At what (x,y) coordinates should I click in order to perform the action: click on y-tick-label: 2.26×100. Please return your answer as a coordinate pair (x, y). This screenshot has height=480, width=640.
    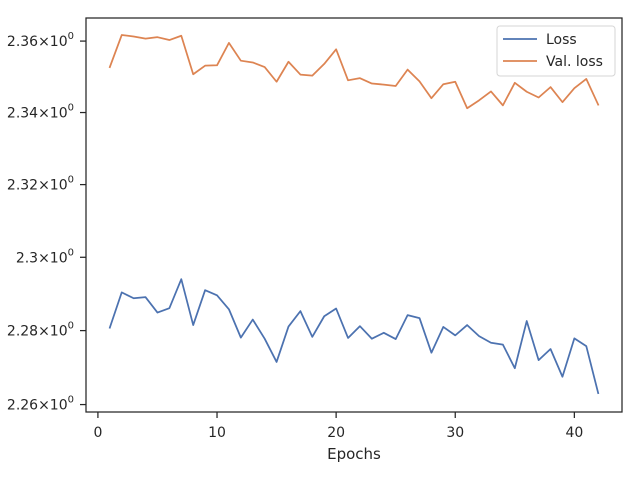
    Looking at the image, I should click on (40, 404).